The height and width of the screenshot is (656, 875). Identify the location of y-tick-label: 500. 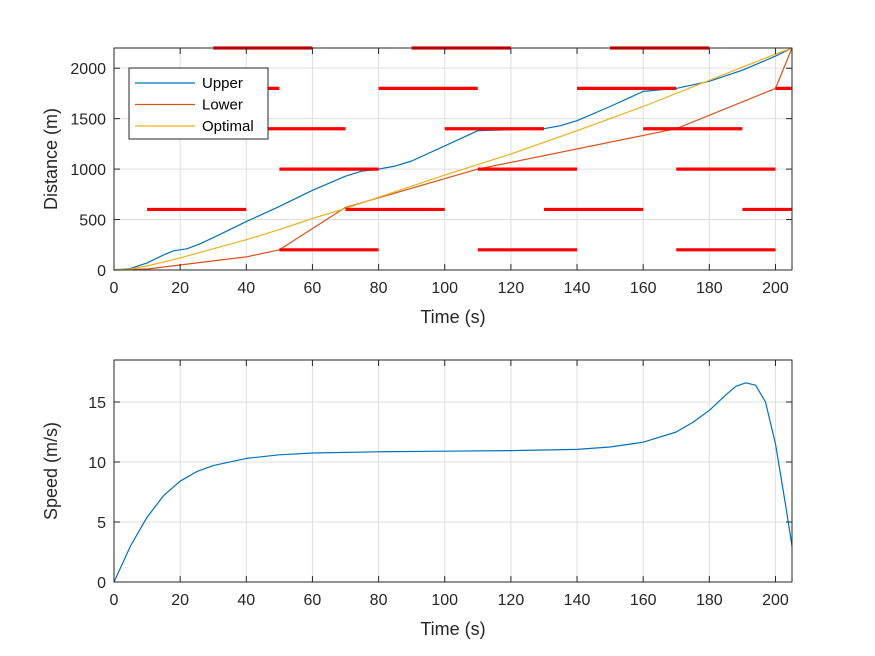
(92, 221).